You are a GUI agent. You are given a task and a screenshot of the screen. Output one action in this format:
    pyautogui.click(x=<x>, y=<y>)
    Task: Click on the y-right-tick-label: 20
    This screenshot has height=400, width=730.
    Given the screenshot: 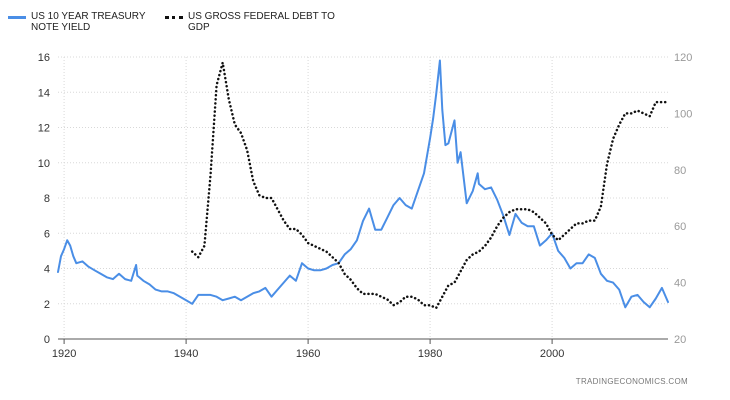 What is the action you would take?
    pyautogui.click(x=680, y=340)
    